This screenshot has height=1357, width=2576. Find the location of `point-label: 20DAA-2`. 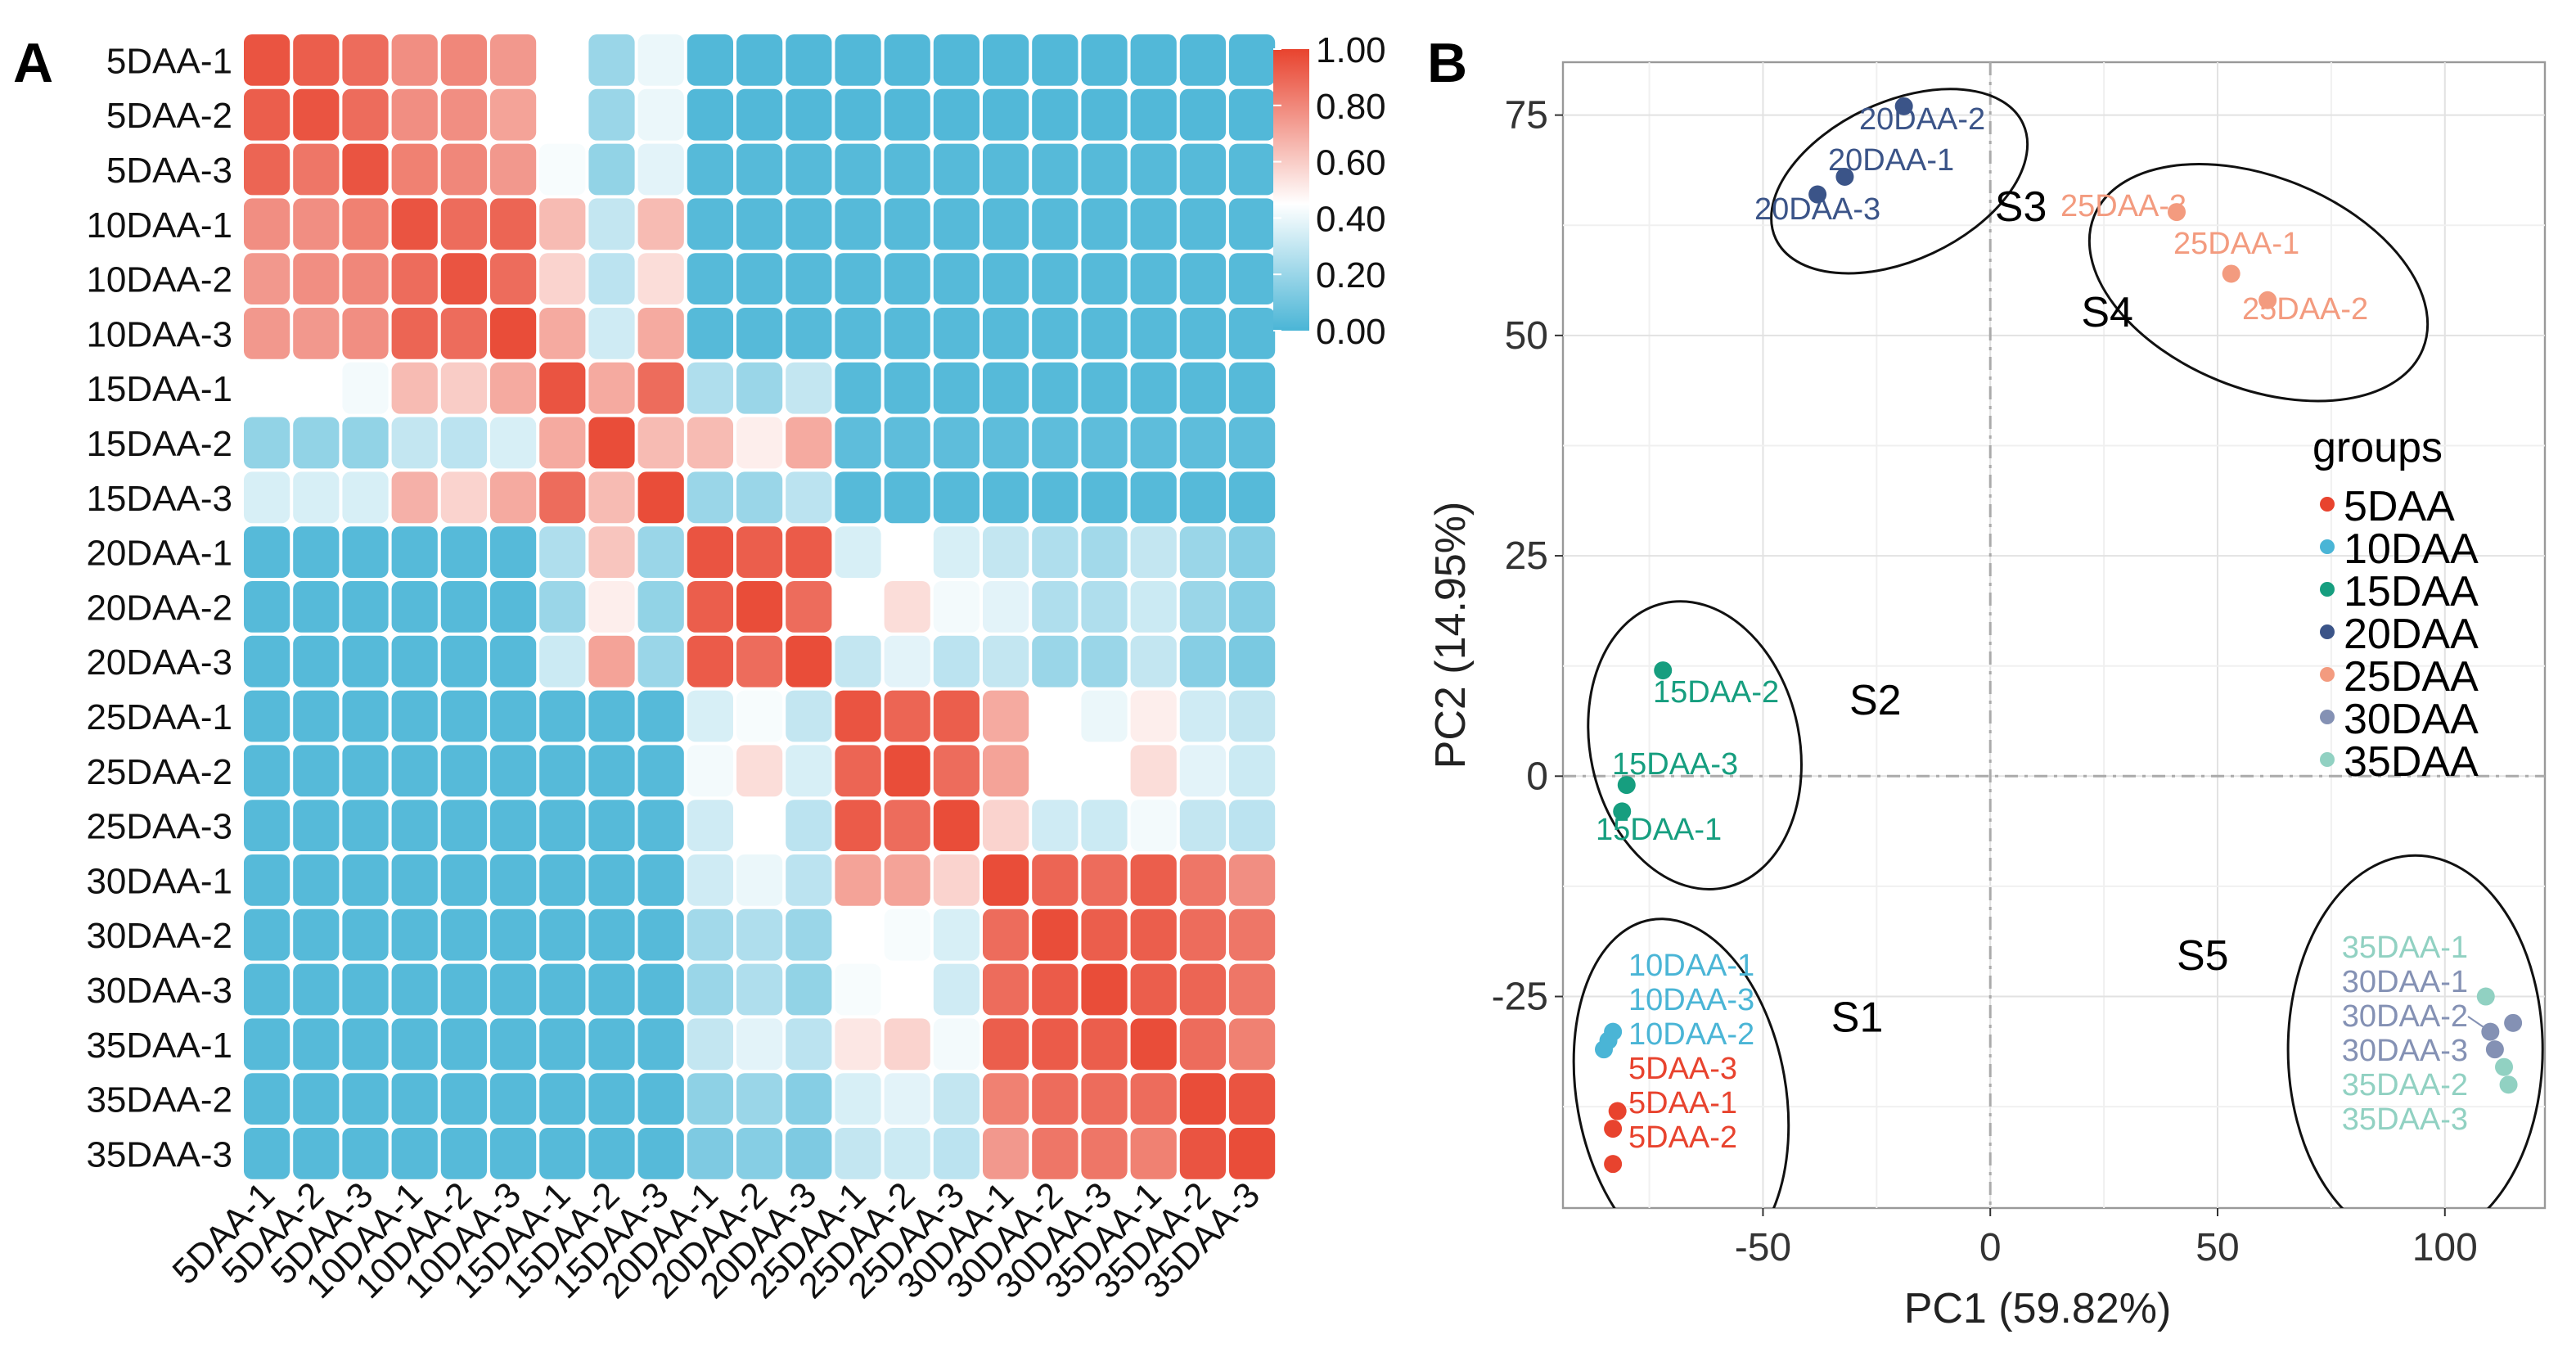

point-label: 20DAA-2 is located at coordinates (1922, 119).